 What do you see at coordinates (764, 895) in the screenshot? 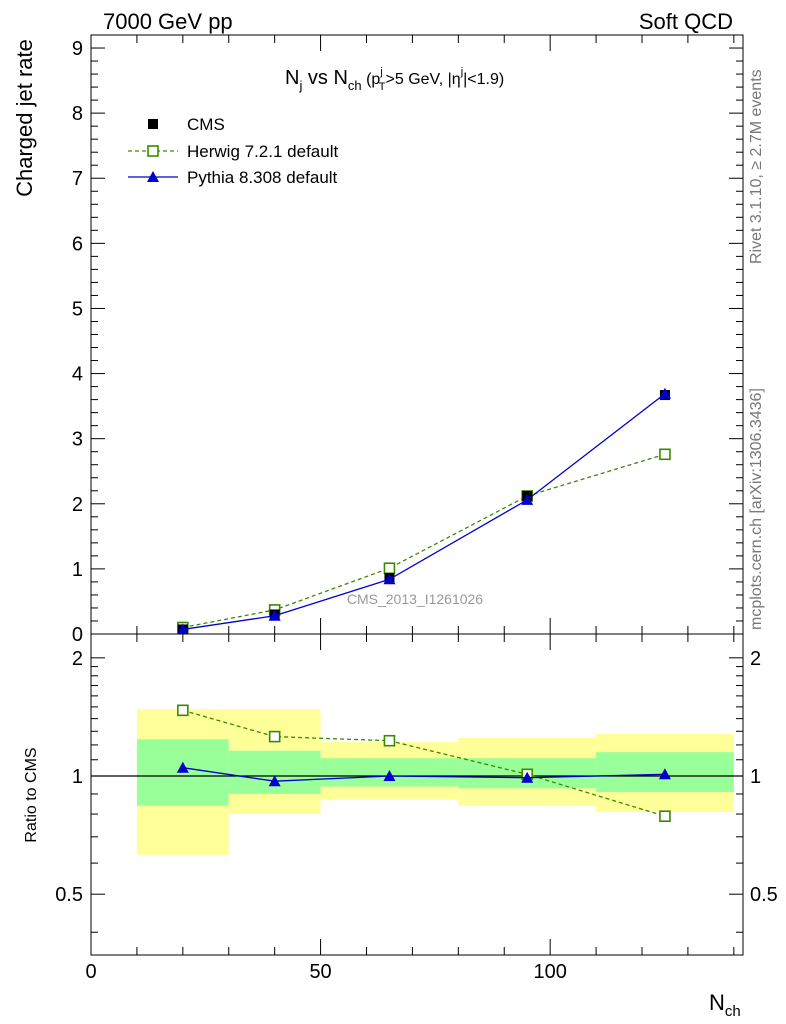
I see `ratio-y-tick-label-right: 0.5` at bounding box center [764, 895].